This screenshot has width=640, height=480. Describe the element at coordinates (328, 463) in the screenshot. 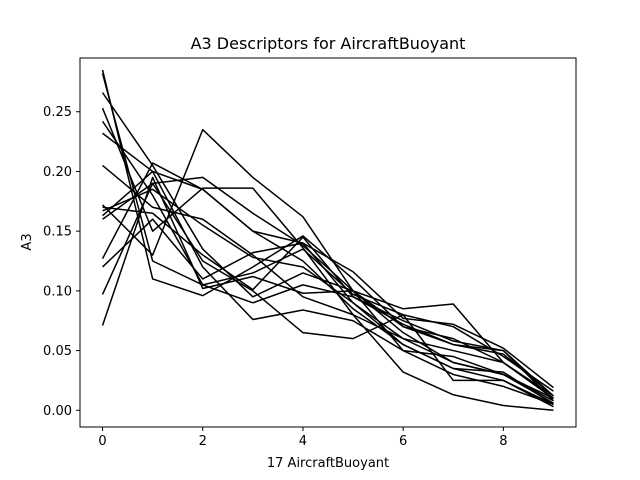

I see `x-axis-label: 17 AircraftBuoyant` at that location.